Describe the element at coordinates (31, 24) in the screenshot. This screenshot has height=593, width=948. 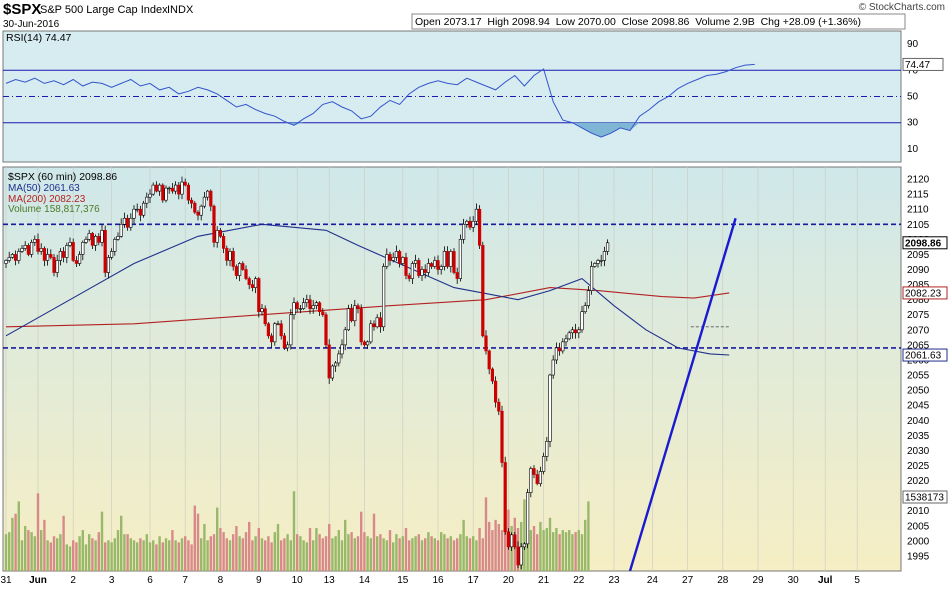
I see `date-label: 30-Jun-2016` at that location.